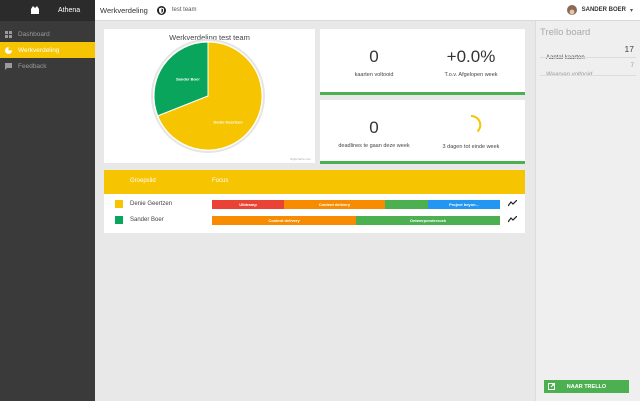 This screenshot has height=401, width=640. I want to click on completed-stat: 0 kaarten voltooid, so click(374, 62).